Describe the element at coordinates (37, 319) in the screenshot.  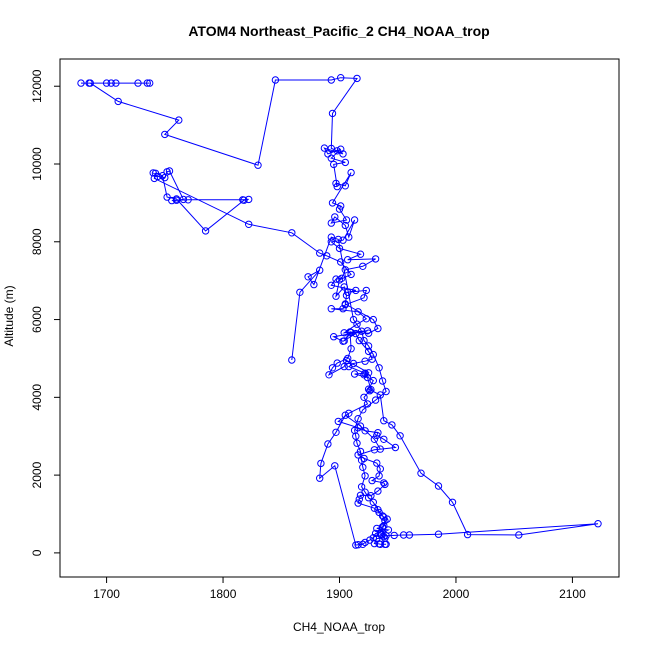
I see `y-tick-label: 6000` at that location.